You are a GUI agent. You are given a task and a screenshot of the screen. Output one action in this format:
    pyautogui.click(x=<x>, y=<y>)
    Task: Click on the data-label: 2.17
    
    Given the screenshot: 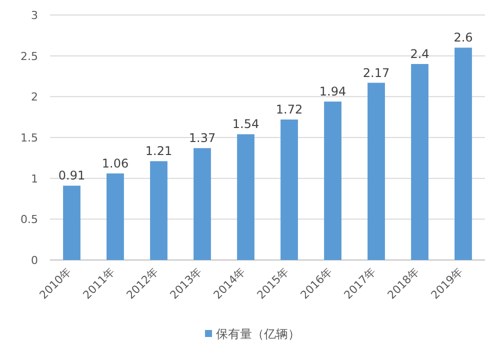 What is the action you would take?
    pyautogui.click(x=376, y=73)
    